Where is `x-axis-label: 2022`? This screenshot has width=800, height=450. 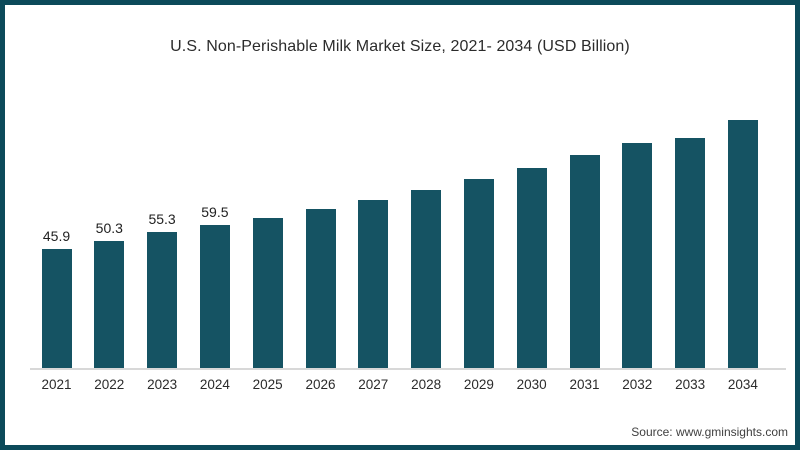
x-axis-label: 2022 is located at coordinates (109, 384).